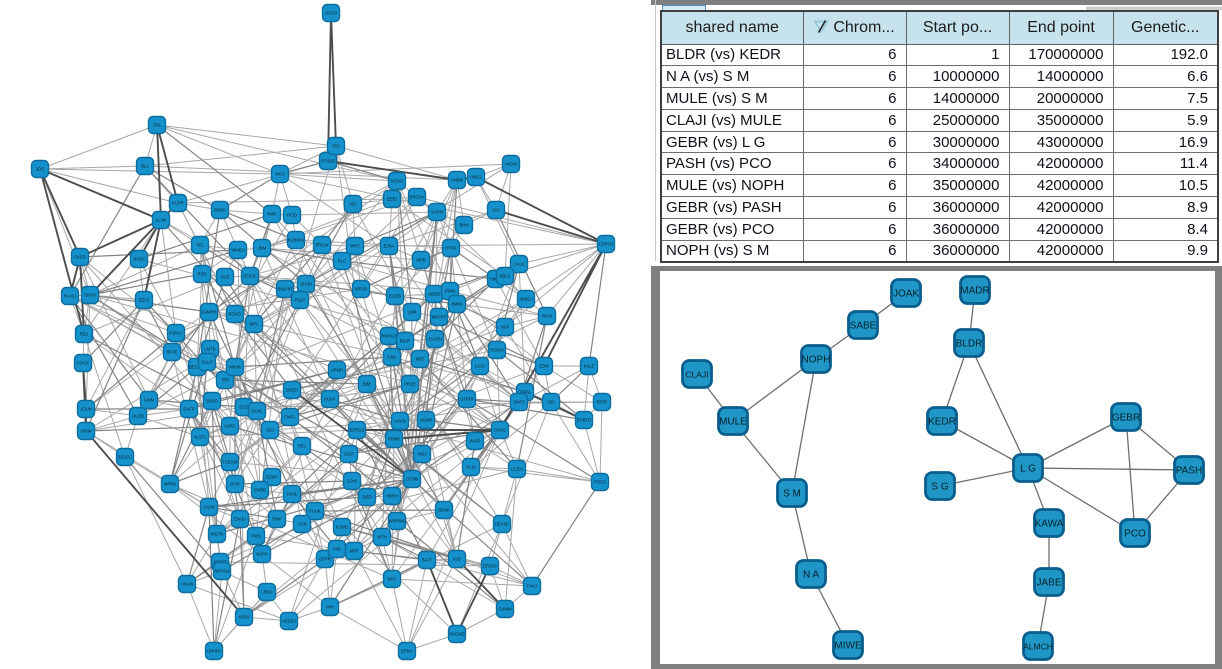 The image size is (1222, 669). Describe the element at coordinates (525, 392) in the screenshot. I see `svg-text: TJPAL` at that location.